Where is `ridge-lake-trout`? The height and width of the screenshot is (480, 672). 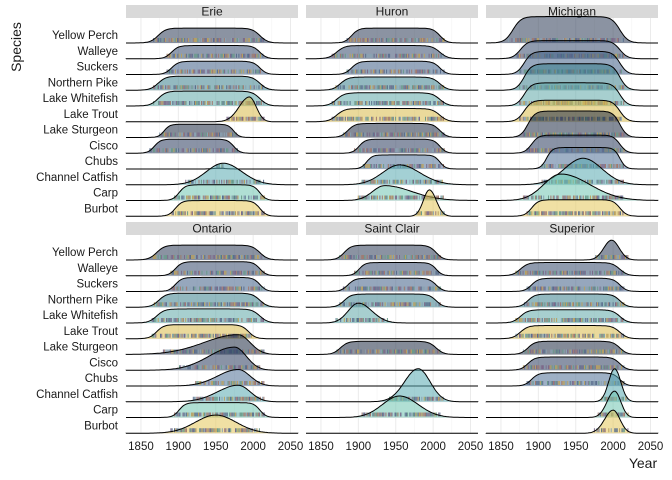
ridge-lake-trout is located at coordinates (212, 332).